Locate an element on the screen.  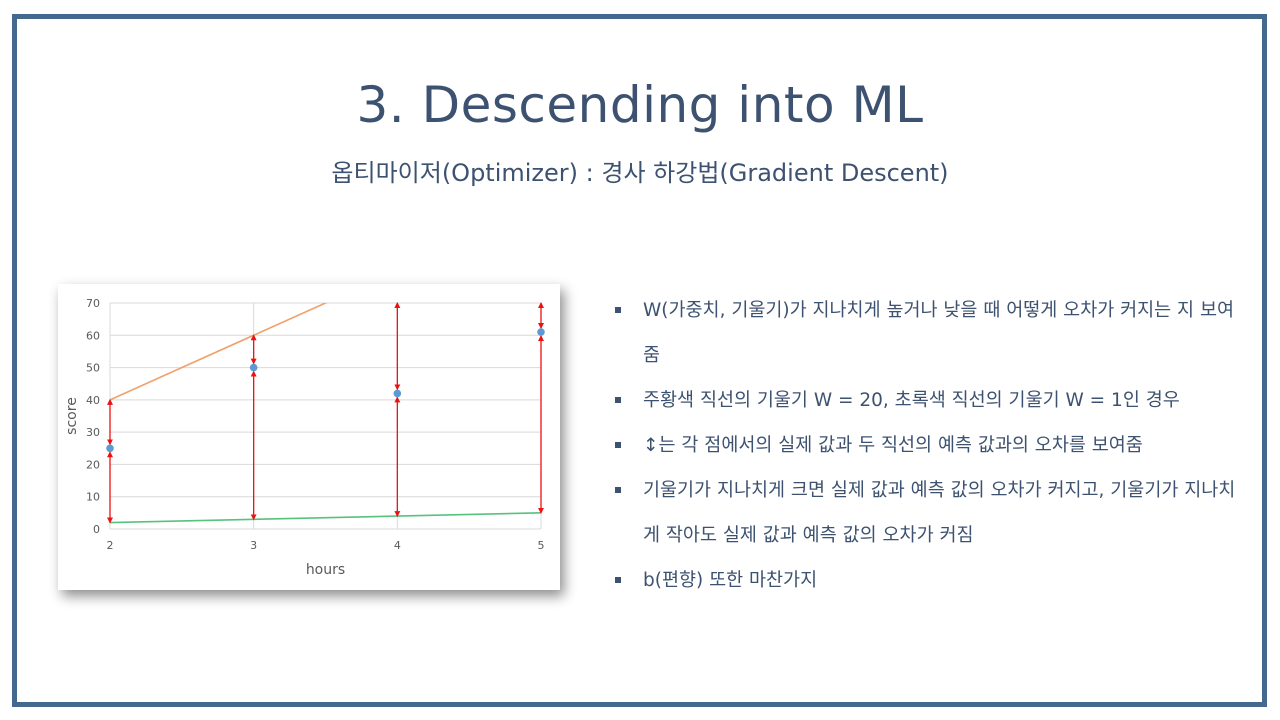
bullet-text: b(편향) 또한 마찬가지 is located at coordinates (730, 580).